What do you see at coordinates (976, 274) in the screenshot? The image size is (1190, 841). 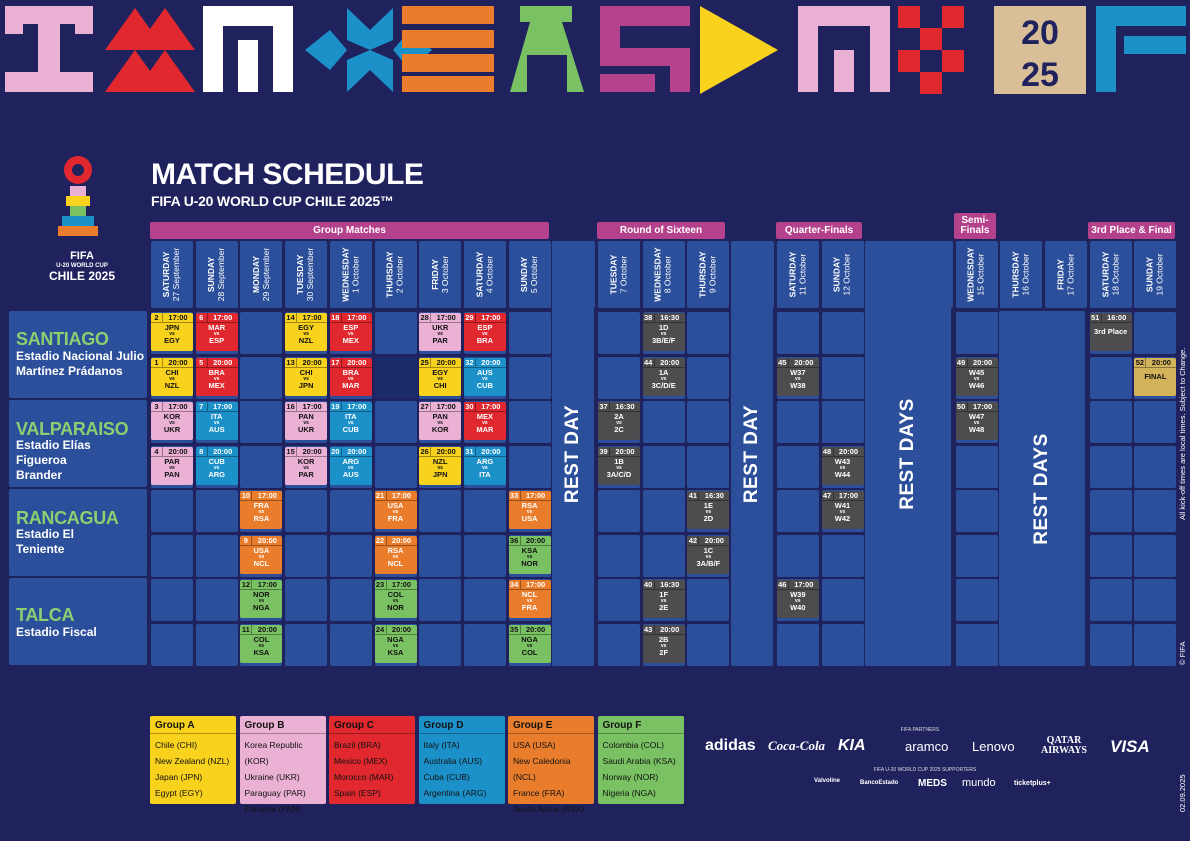 I see `day-header: WEDNESDAY 15 October` at bounding box center [976, 274].